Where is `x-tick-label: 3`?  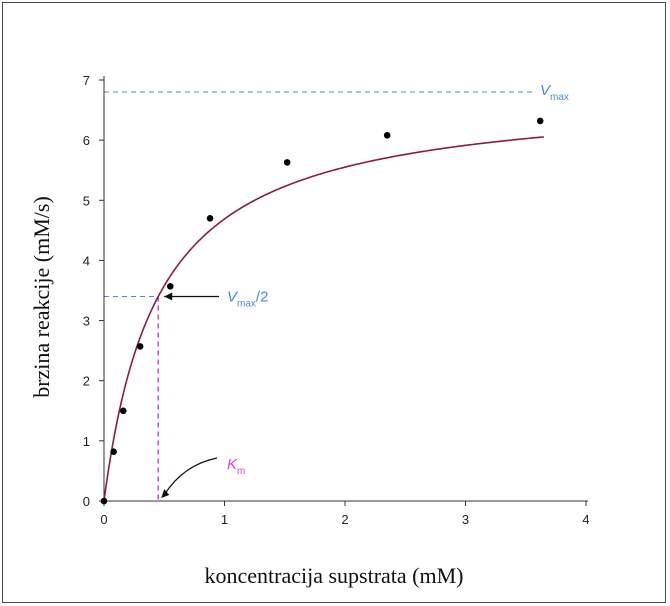
x-tick-label: 3 is located at coordinates (465, 519).